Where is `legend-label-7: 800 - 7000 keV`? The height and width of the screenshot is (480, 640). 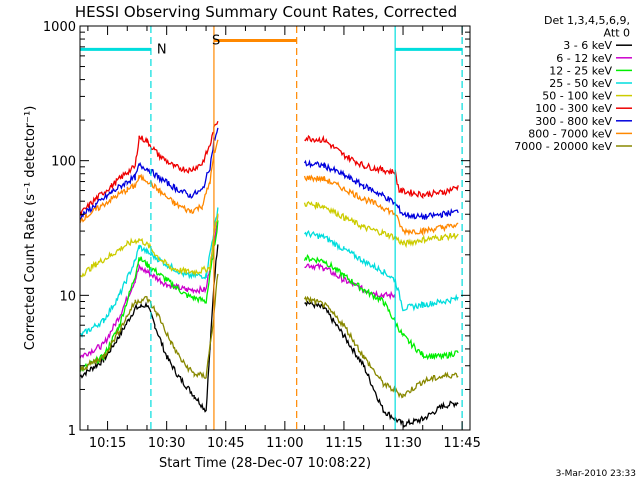
legend-label-7: 800 - 7000 keV is located at coordinates (570, 133).